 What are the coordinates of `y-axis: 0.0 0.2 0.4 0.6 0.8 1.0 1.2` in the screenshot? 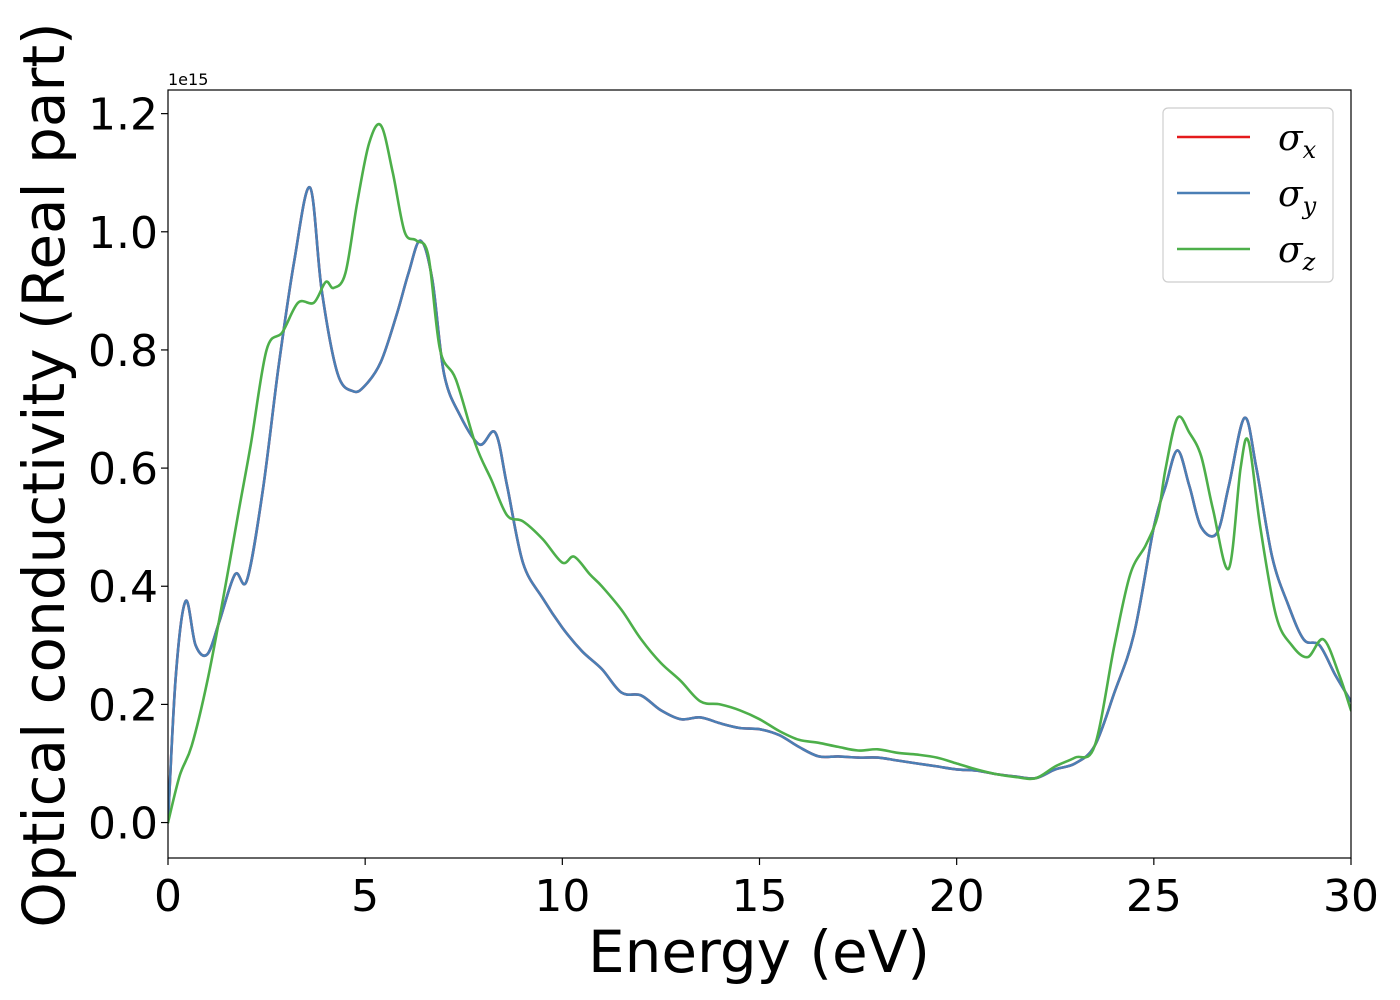 It's located at (128, 470).